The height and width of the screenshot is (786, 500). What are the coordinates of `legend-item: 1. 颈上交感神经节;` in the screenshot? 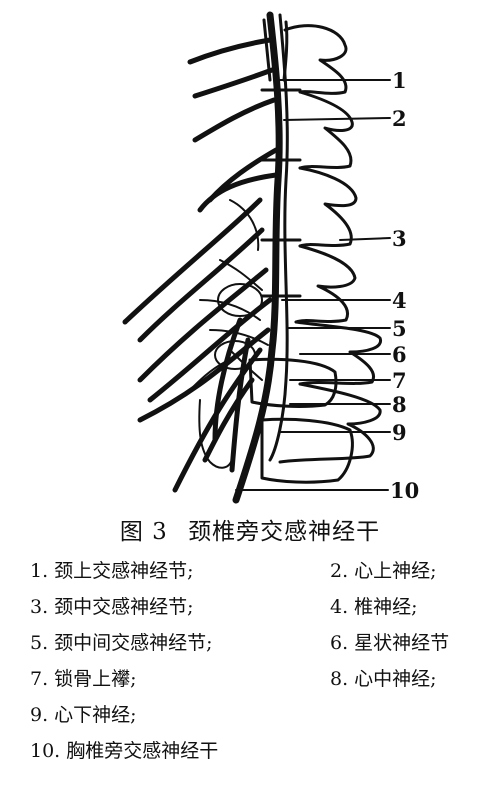 It's located at (112, 571).